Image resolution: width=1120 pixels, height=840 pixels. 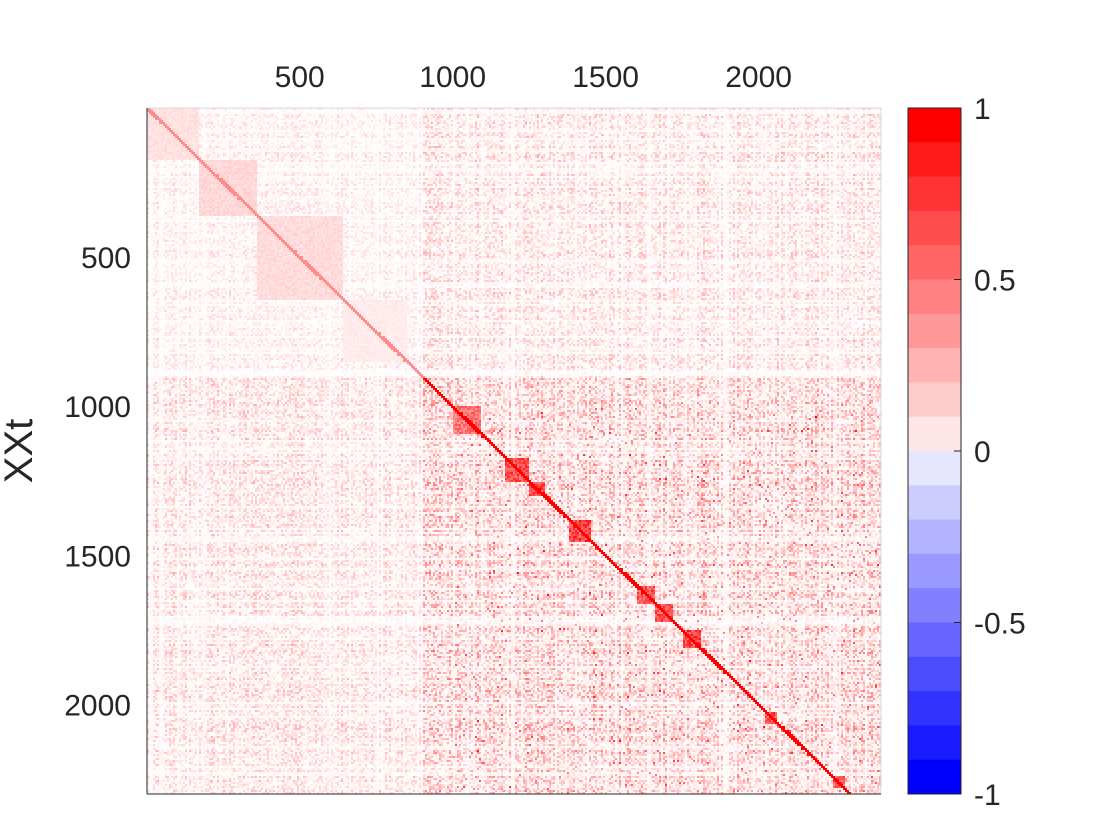 What do you see at coordinates (300, 77) in the screenshot?
I see `x-tick-label: 500` at bounding box center [300, 77].